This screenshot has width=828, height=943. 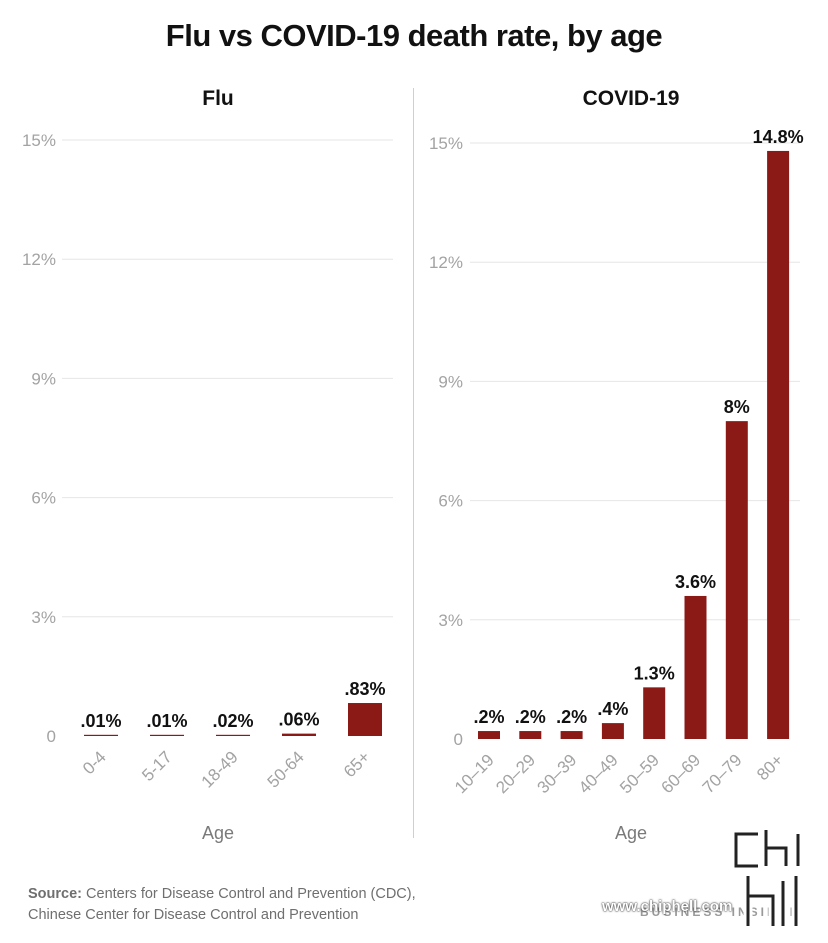 What do you see at coordinates (474, 773) in the screenshot?
I see `x-tick-label: 10–19` at bounding box center [474, 773].